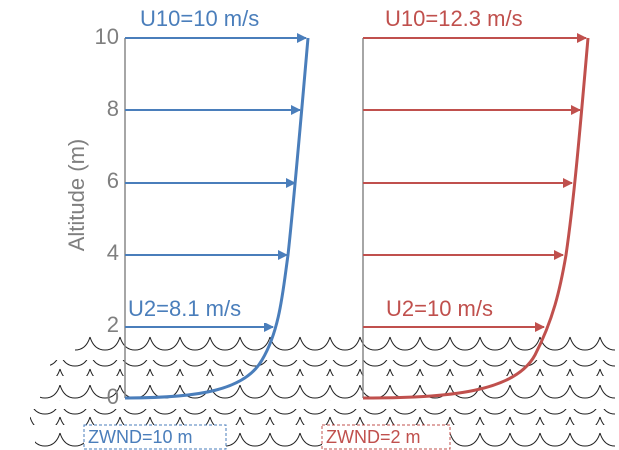 This screenshot has width=619, height=450. Describe the element at coordinates (113, 252) in the screenshot. I see `y-tick-label: 4` at that location.